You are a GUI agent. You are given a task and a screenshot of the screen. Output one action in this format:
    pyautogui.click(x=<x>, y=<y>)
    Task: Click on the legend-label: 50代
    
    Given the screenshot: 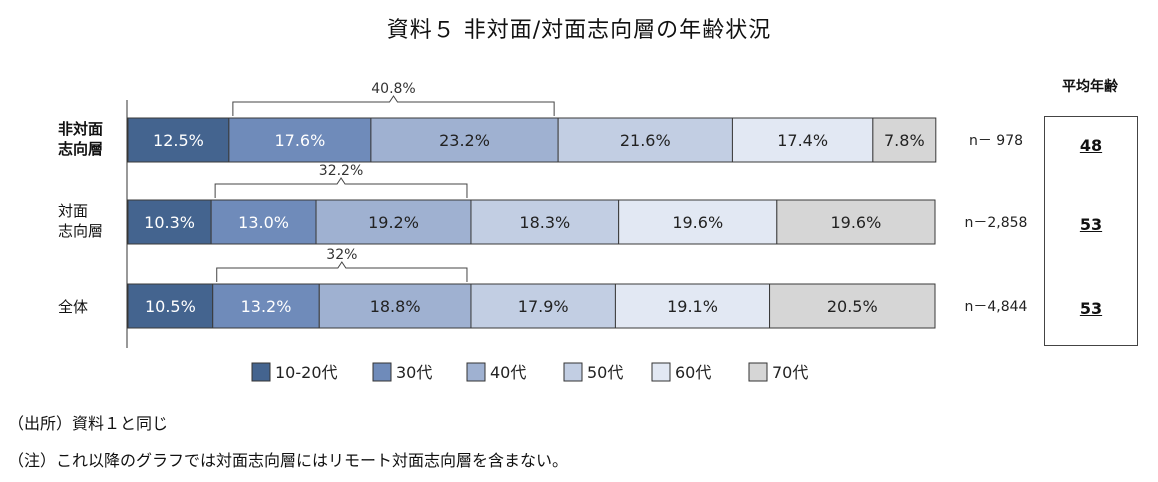 What is the action you would take?
    pyautogui.click(x=605, y=372)
    